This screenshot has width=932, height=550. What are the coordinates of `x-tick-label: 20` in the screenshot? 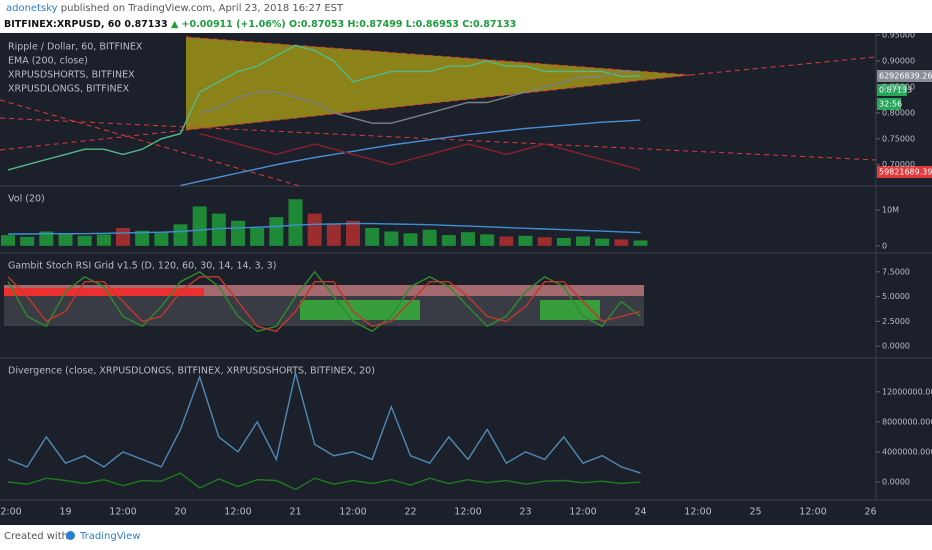 It's located at (180, 512).